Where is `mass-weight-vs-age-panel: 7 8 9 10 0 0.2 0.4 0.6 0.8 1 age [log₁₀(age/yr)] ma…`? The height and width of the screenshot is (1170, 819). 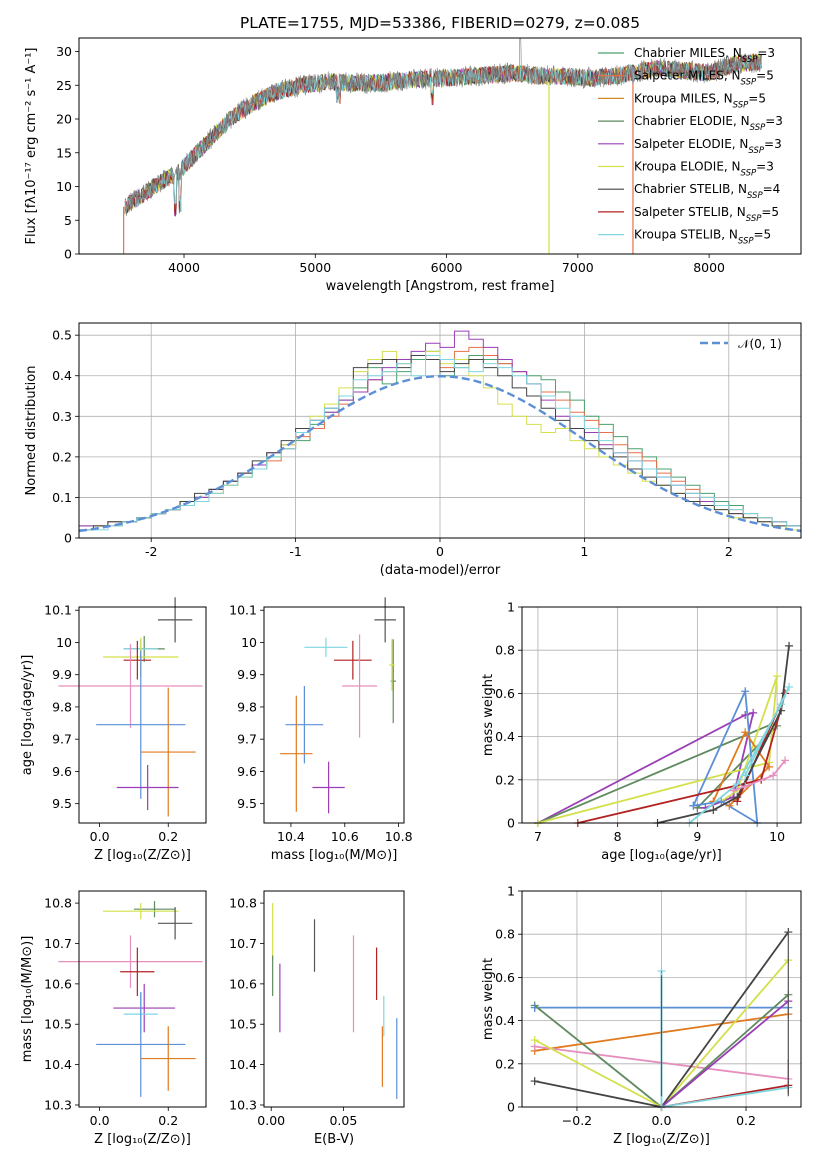
mass-weight-vs-age-panel: 7 8 9 10 0 0.2 0.4 0.6 0.8 1 age [log₁₀(age/yr)] ma… is located at coordinates (641, 731).